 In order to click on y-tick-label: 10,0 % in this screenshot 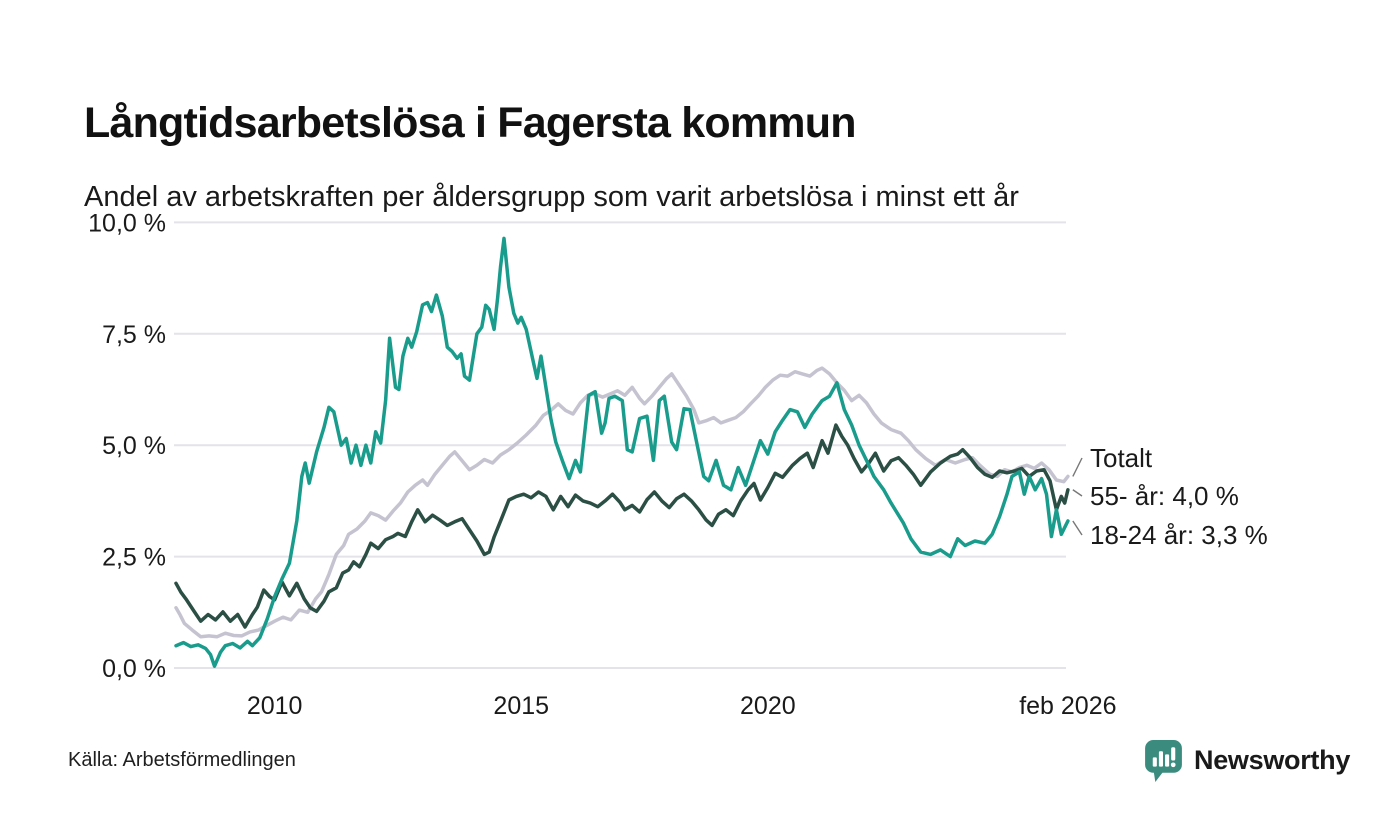, I will do `click(127, 223)`.